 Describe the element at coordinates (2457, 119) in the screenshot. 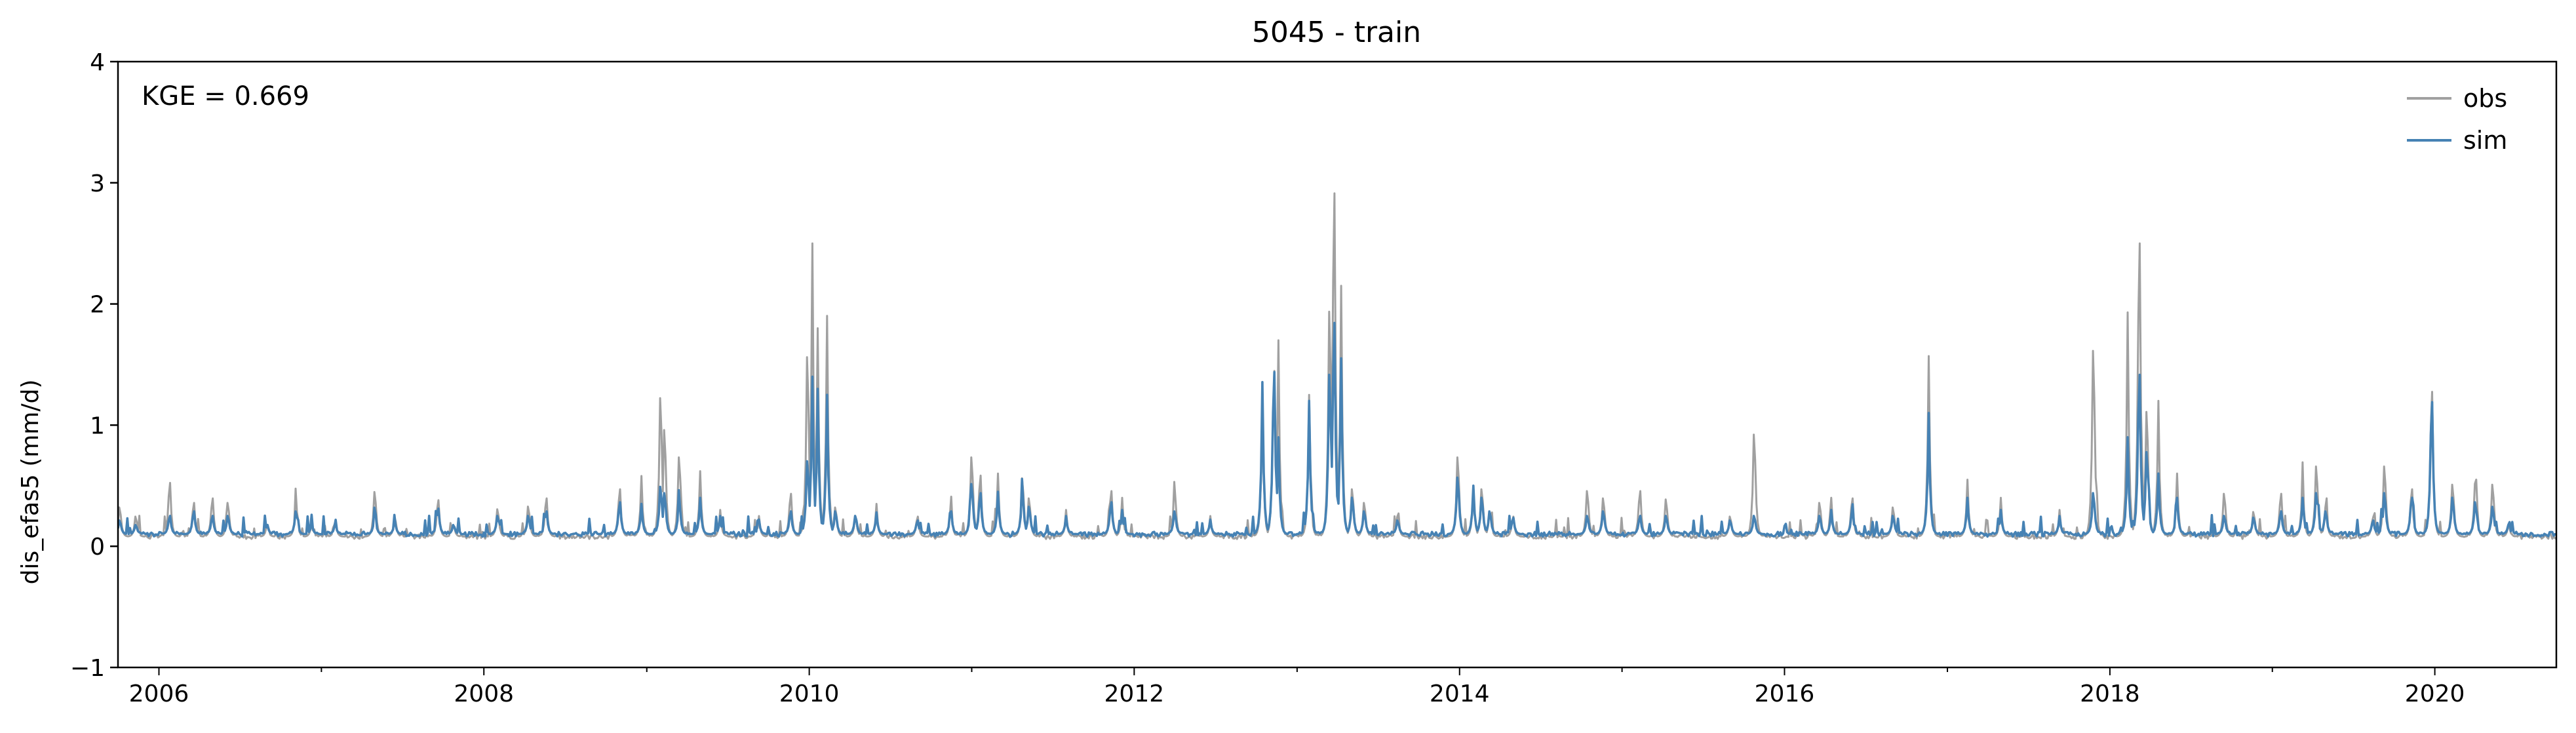

I see `legend: obs sim` at that location.